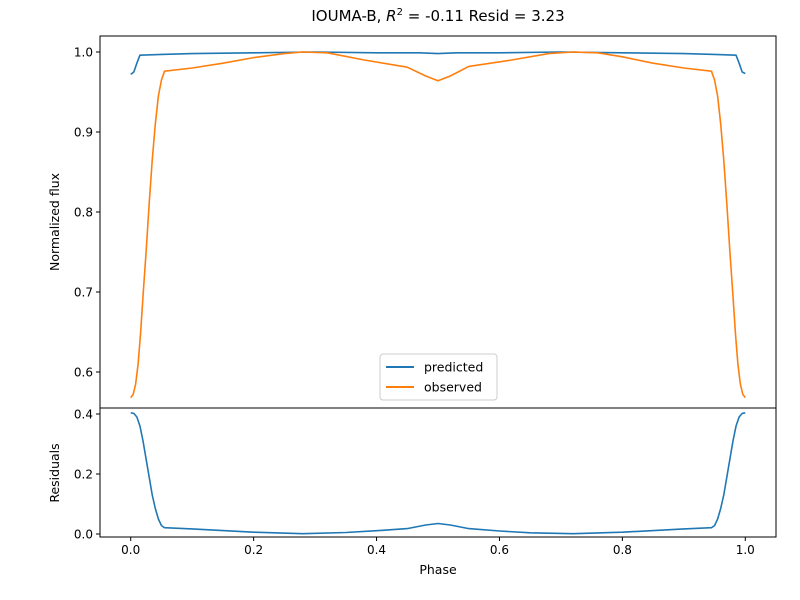  Describe the element at coordinates (499, 550) in the screenshot. I see `phase-x-tick-label: 0.6` at that location.